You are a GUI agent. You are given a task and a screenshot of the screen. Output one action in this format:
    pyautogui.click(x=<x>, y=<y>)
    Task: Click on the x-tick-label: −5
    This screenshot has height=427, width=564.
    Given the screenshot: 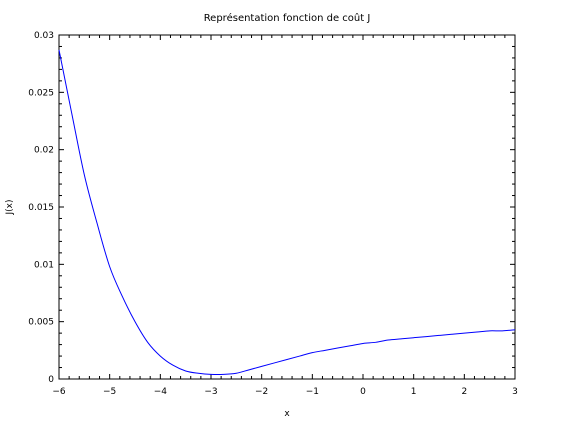 What is the action you would take?
    pyautogui.click(x=109, y=392)
    